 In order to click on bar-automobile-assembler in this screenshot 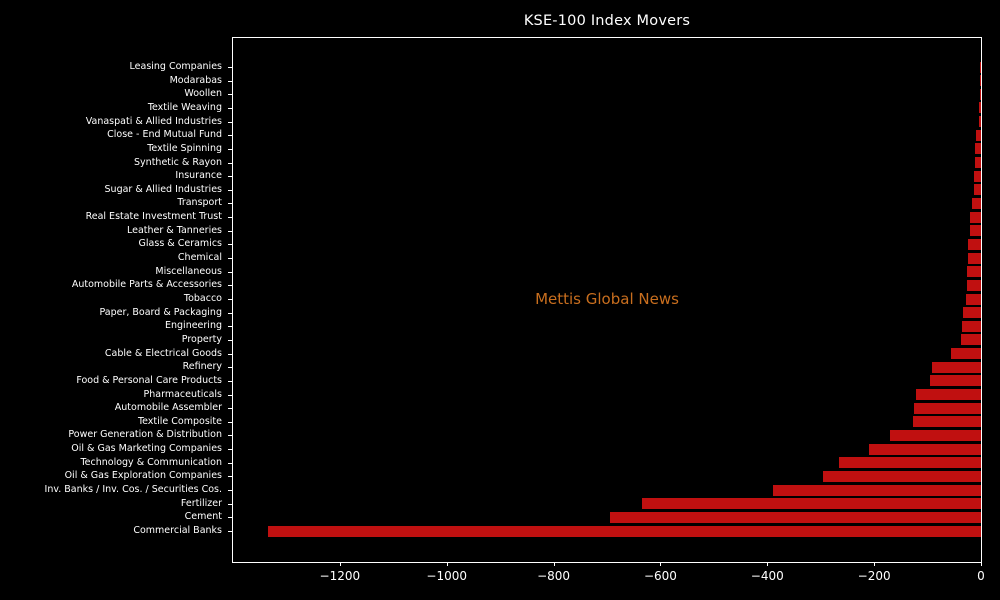, I will do `click(947, 408)`.